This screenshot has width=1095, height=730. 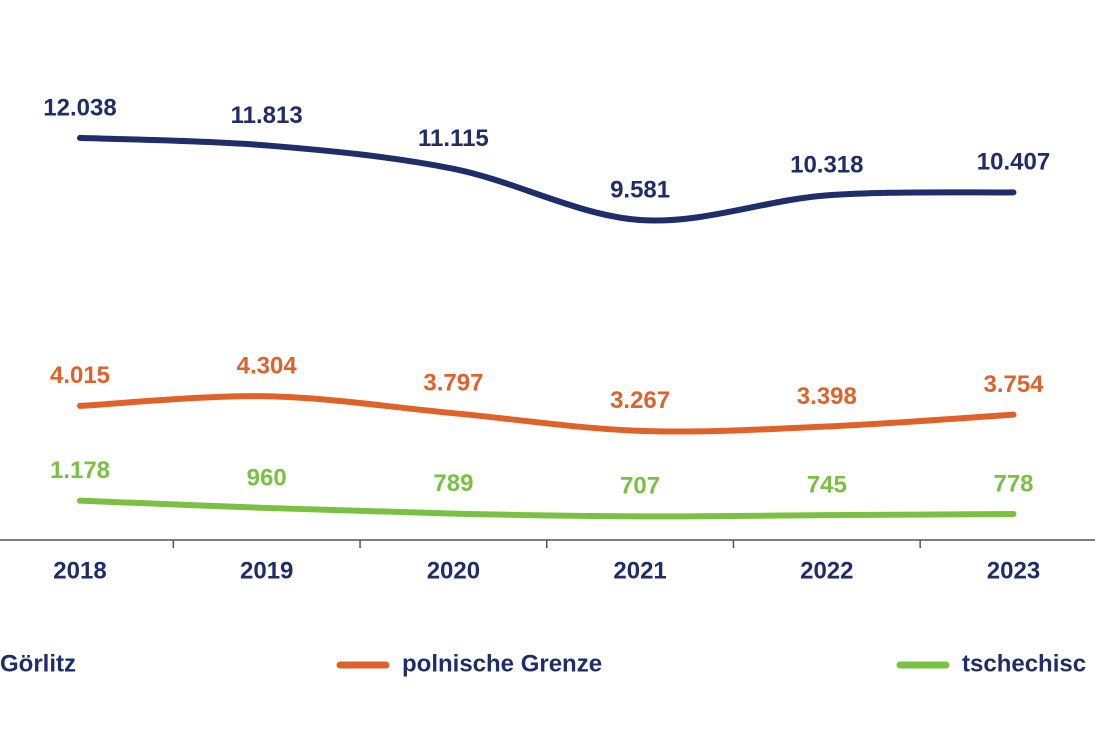 What do you see at coordinates (1013, 384) in the screenshot?
I see `data-label: 3.754` at bounding box center [1013, 384].